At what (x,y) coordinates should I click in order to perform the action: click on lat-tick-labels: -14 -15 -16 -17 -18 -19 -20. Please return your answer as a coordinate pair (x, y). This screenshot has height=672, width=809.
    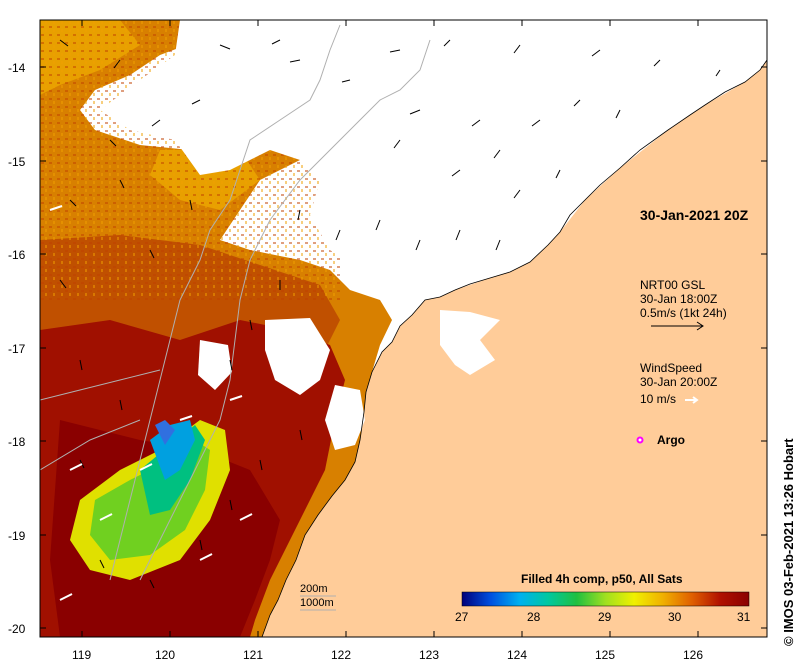
    Looking at the image, I should click on (17, 348).